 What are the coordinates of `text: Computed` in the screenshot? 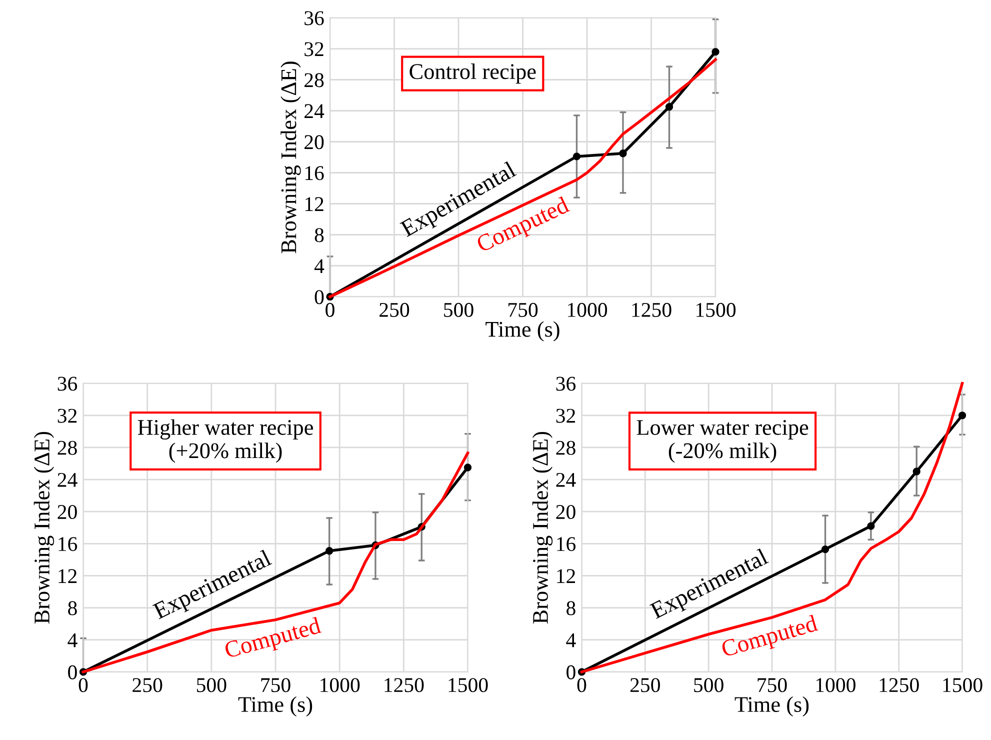 It's located at (273, 639).